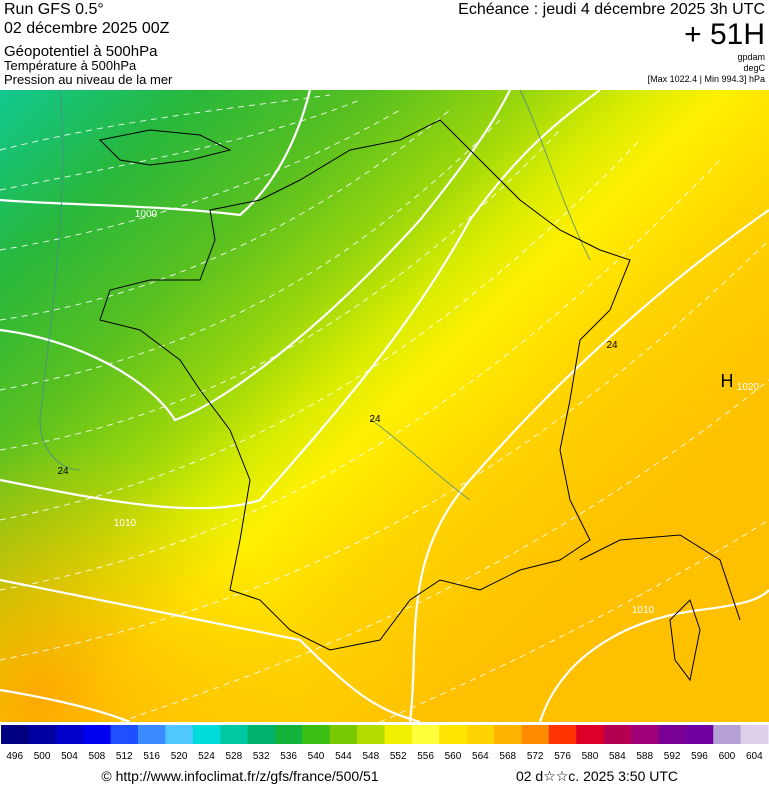 The image size is (769, 786). I want to click on extremes: [Max 1022.4 | Min 994.3] hPa, so click(706, 79).